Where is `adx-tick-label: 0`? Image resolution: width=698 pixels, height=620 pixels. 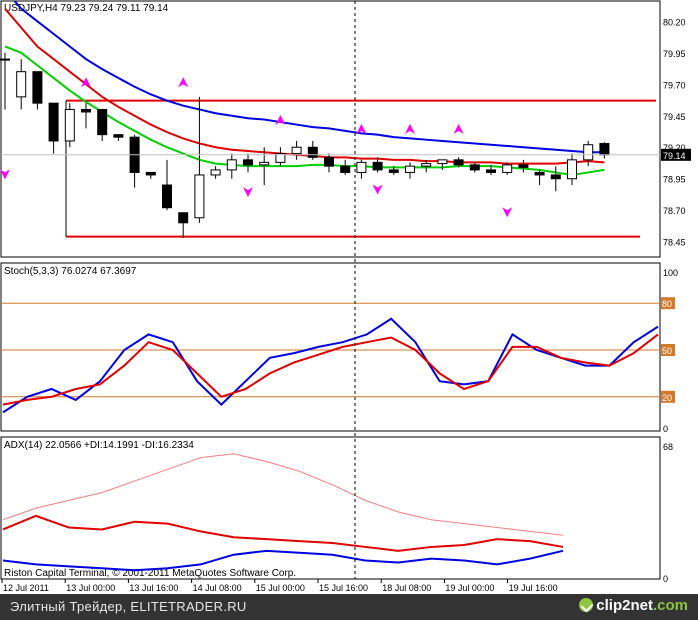 adx-tick-label: 0 is located at coordinates (665, 579).